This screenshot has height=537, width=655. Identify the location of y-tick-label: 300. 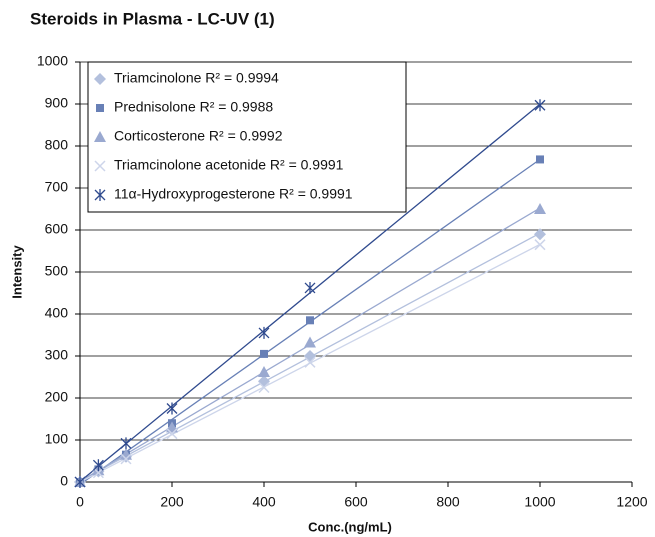
(57, 355).